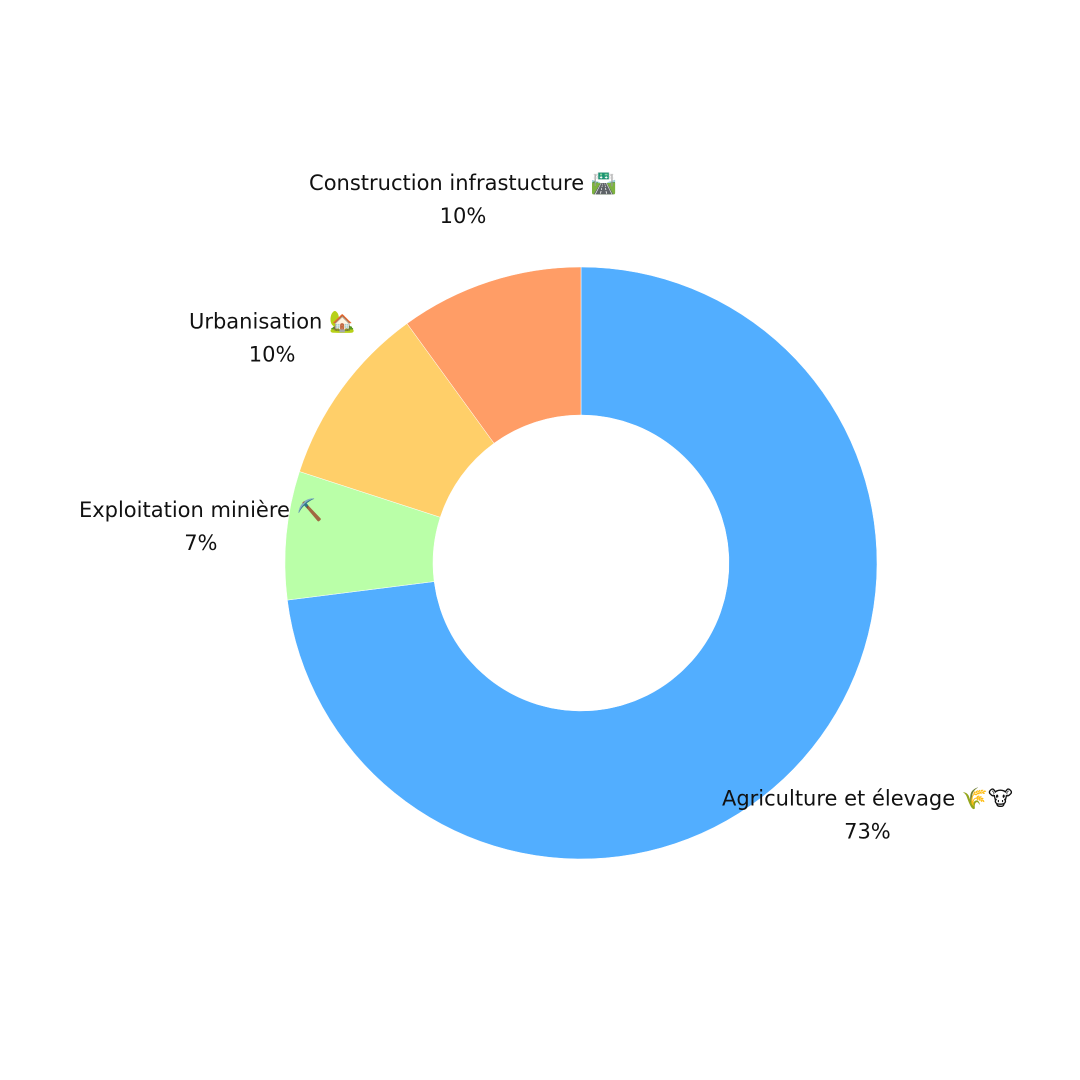  Describe the element at coordinates (272, 322) in the screenshot. I see `slice-label: Urbanisation 🏡` at that location.